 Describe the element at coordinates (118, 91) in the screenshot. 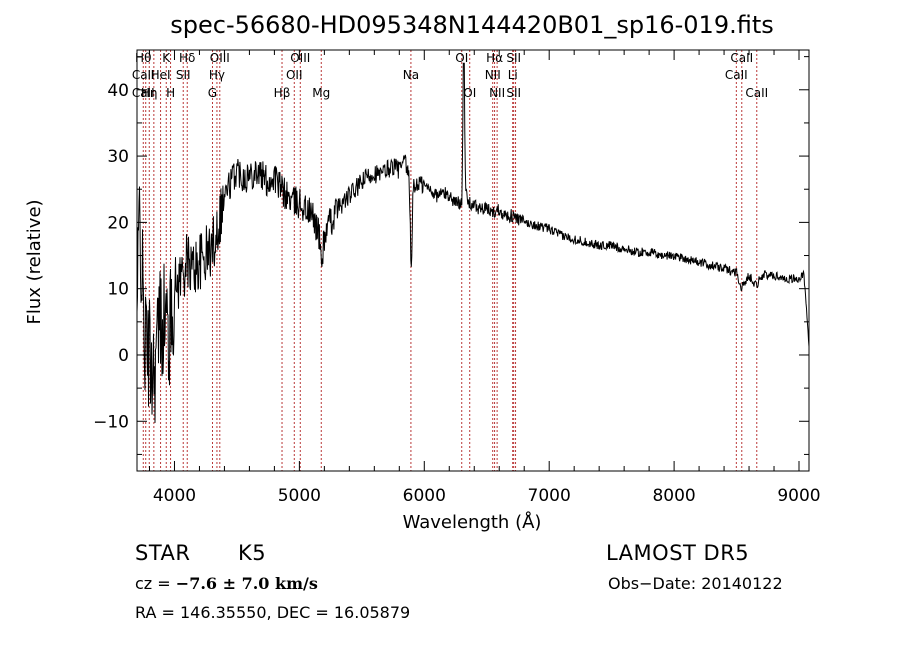

I see `y-tick-label: 40` at that location.